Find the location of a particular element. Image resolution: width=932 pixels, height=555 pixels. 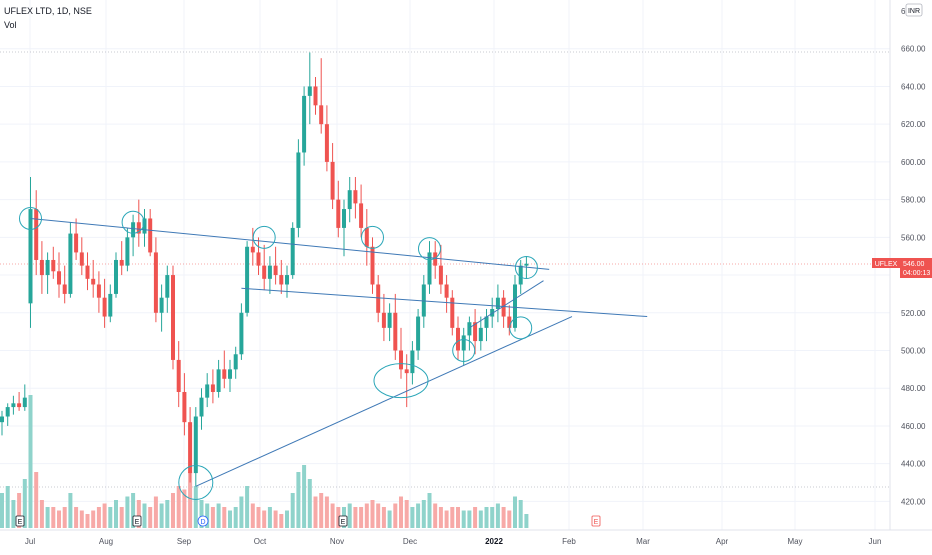

x-tick-label: Mar is located at coordinates (643, 541).